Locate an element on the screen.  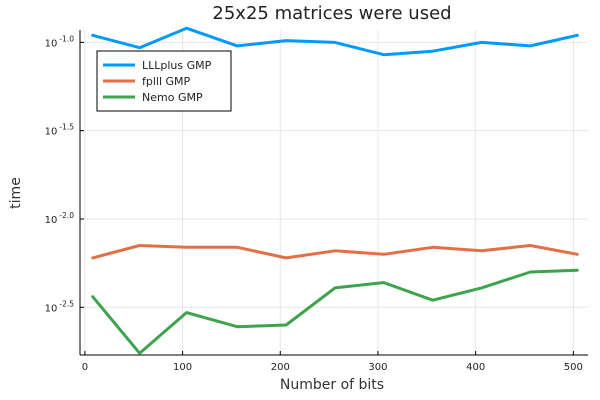
legend-label-nemo-gmp: Nemo GMP is located at coordinates (172, 97).